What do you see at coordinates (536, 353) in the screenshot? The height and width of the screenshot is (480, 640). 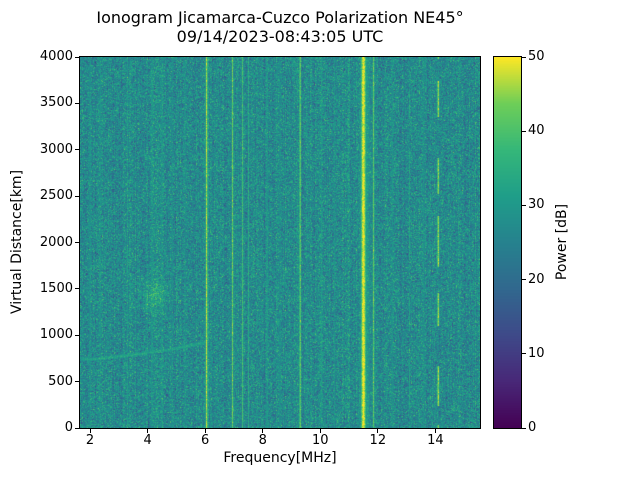 I see `colorbar-tick-label: 10` at bounding box center [536, 353].